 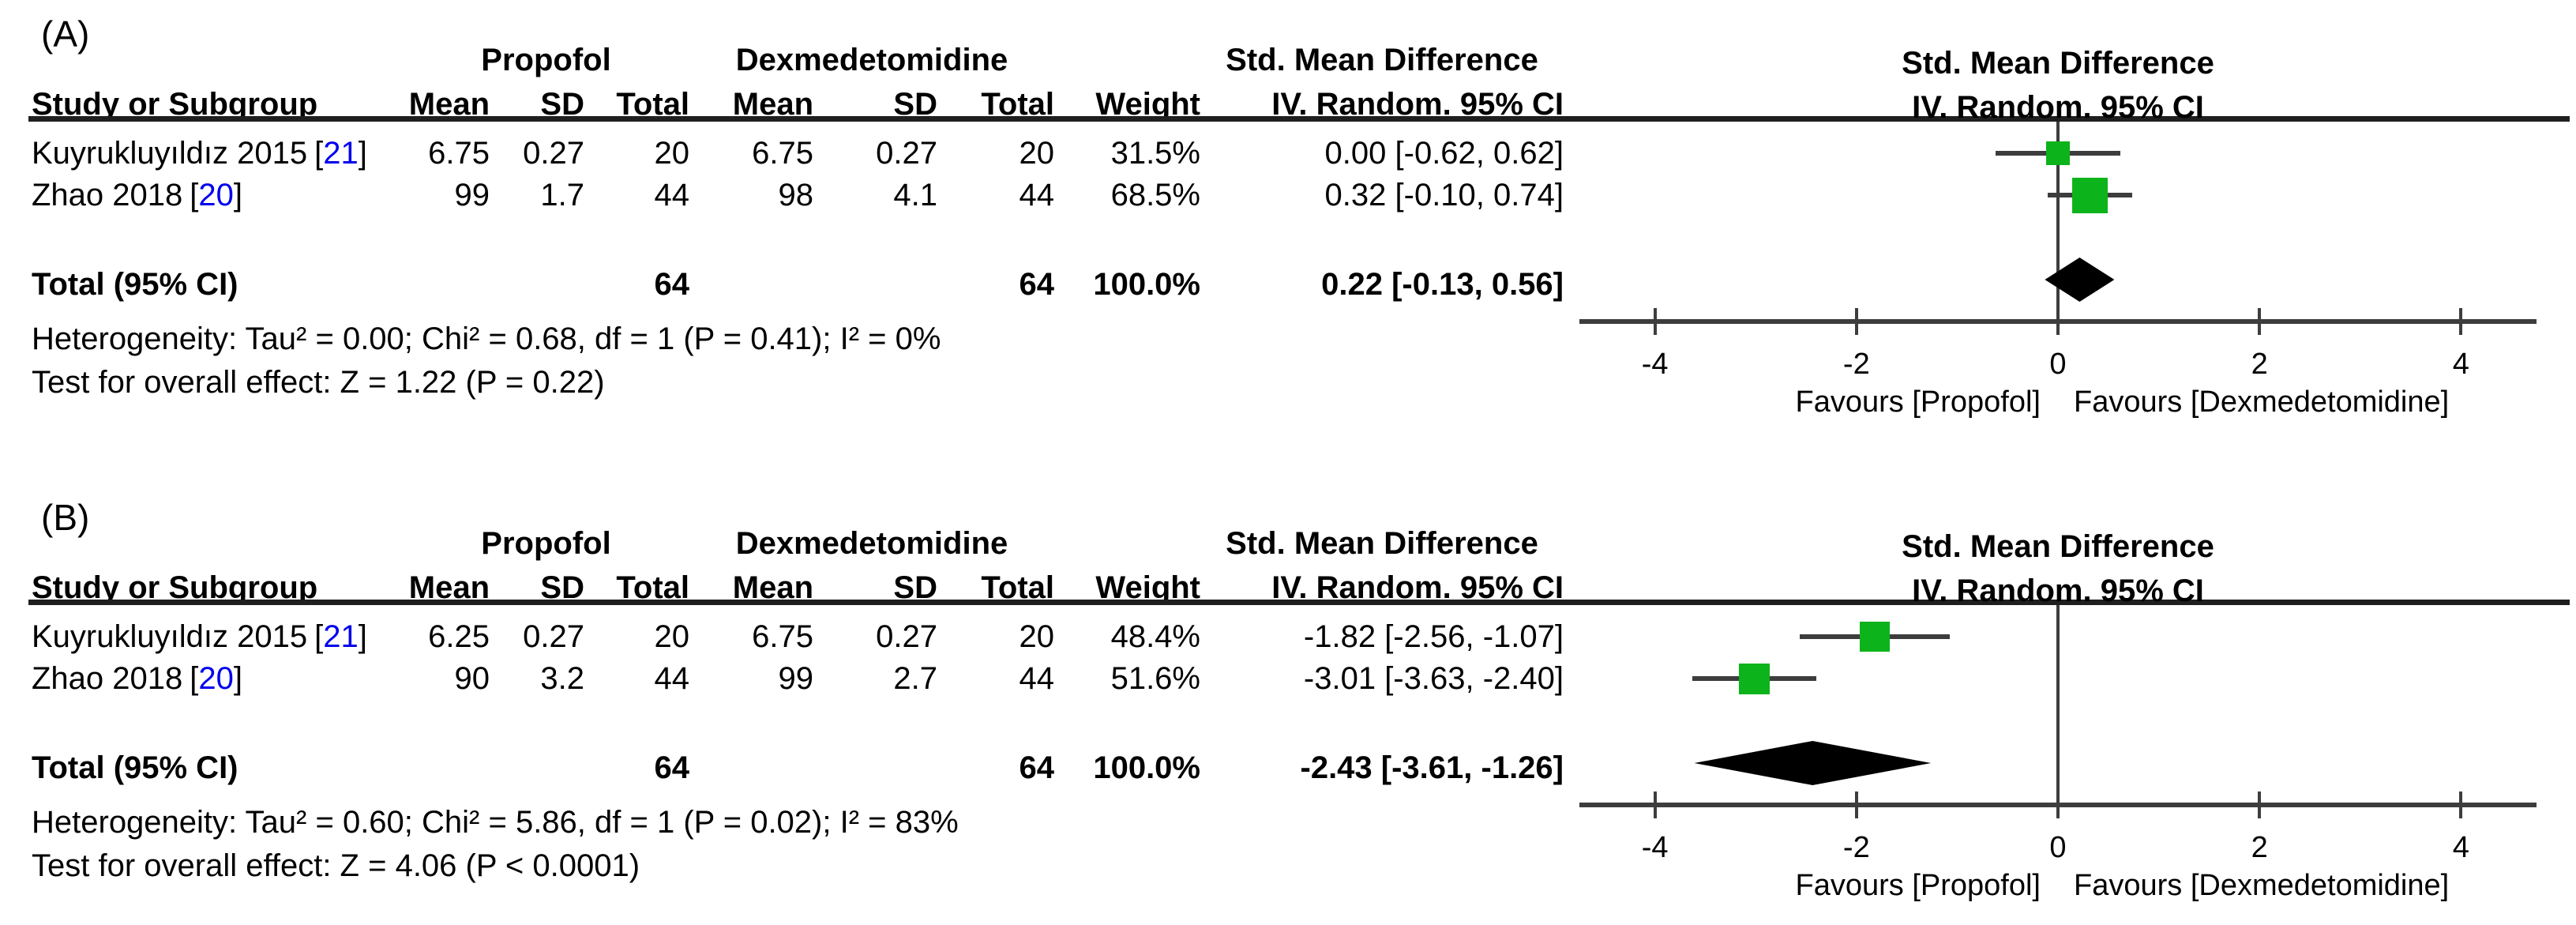 I want to click on ci-value: 0.32 [-0.10, 0.74], so click(x=1444, y=195).